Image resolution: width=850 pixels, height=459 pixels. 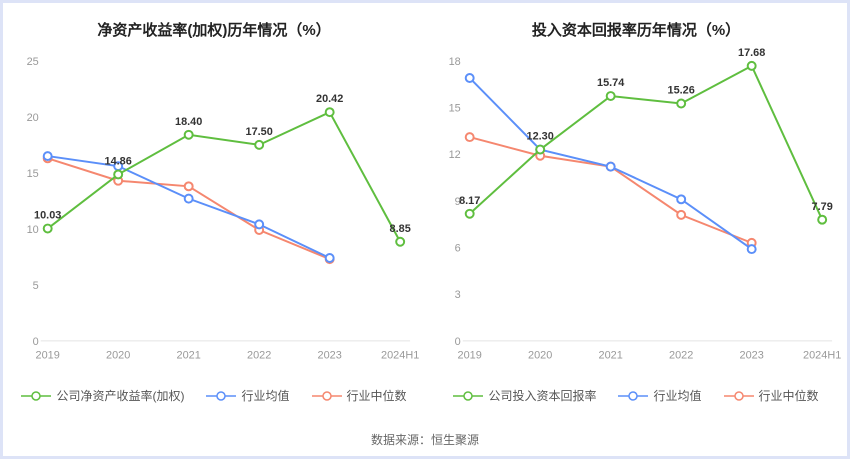 I want to click on legend-label: 公司净资产收益率(加权), so click(x=120, y=396).